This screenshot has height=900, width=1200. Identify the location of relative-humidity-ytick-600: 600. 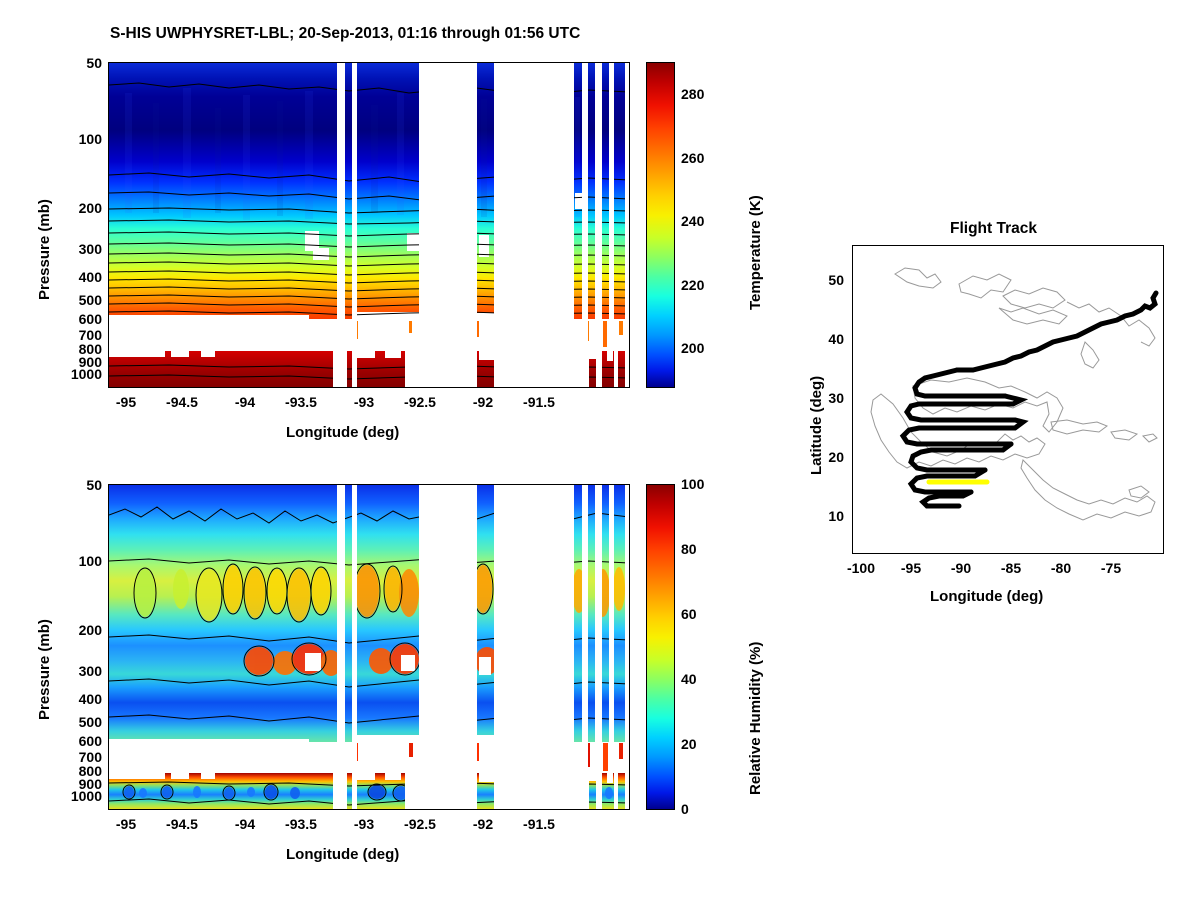
(90, 741).